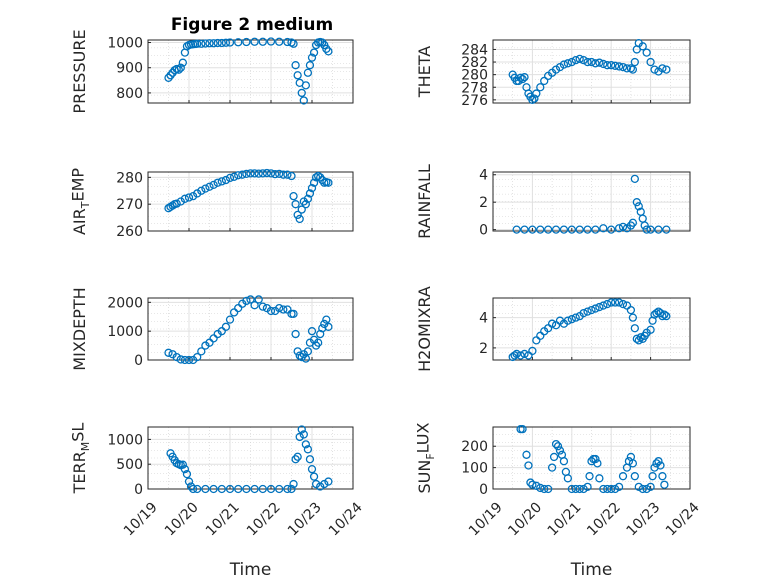 The width and height of the screenshot is (778, 583). What do you see at coordinates (483, 490) in the screenshot?
I see `y-tick-label: 0` at bounding box center [483, 490].